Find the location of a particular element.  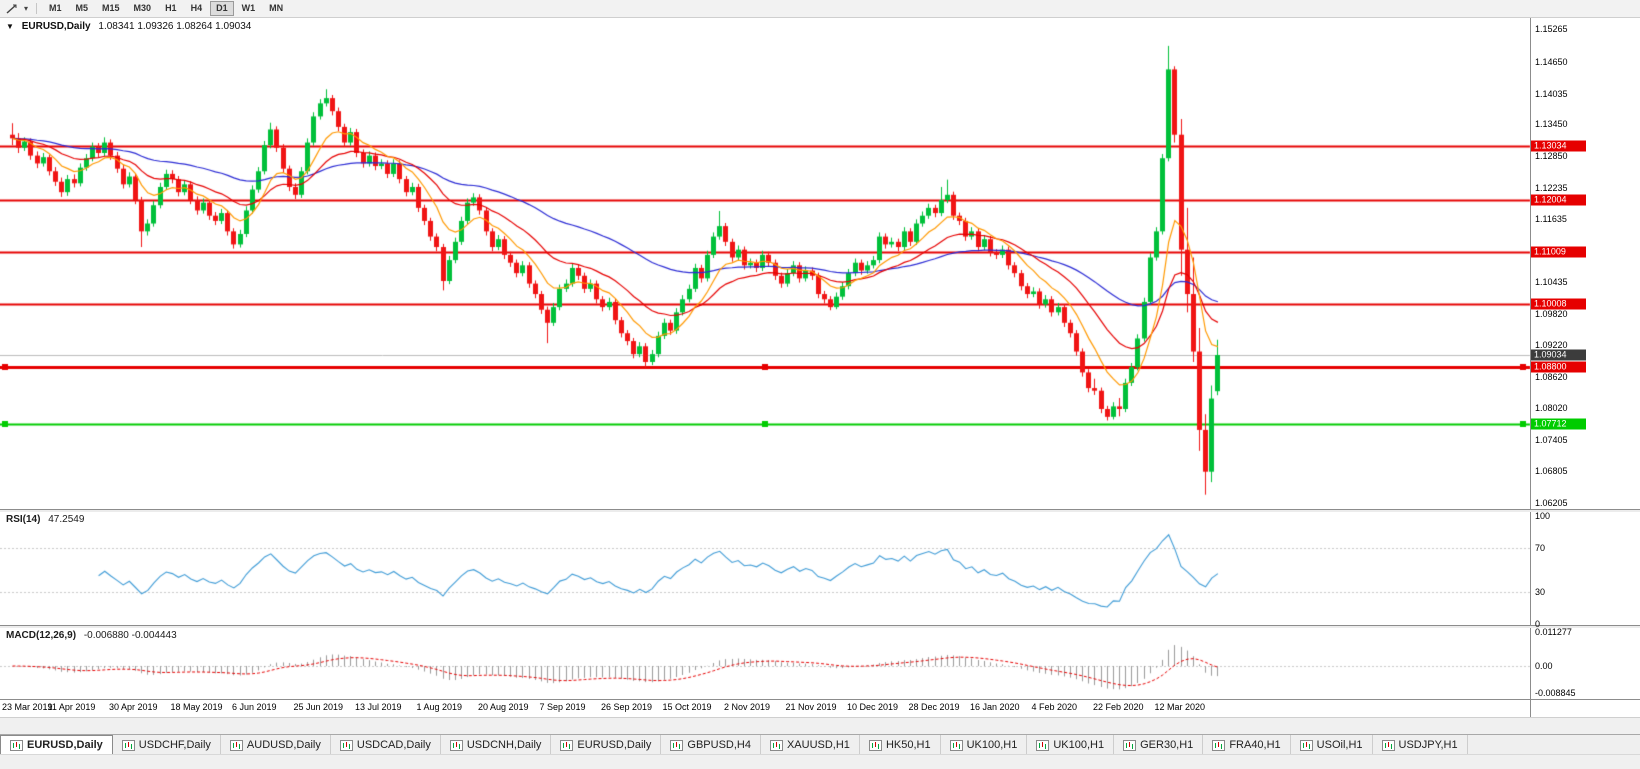

tab-label: AUDUSD,Daily is located at coordinates (283, 745).